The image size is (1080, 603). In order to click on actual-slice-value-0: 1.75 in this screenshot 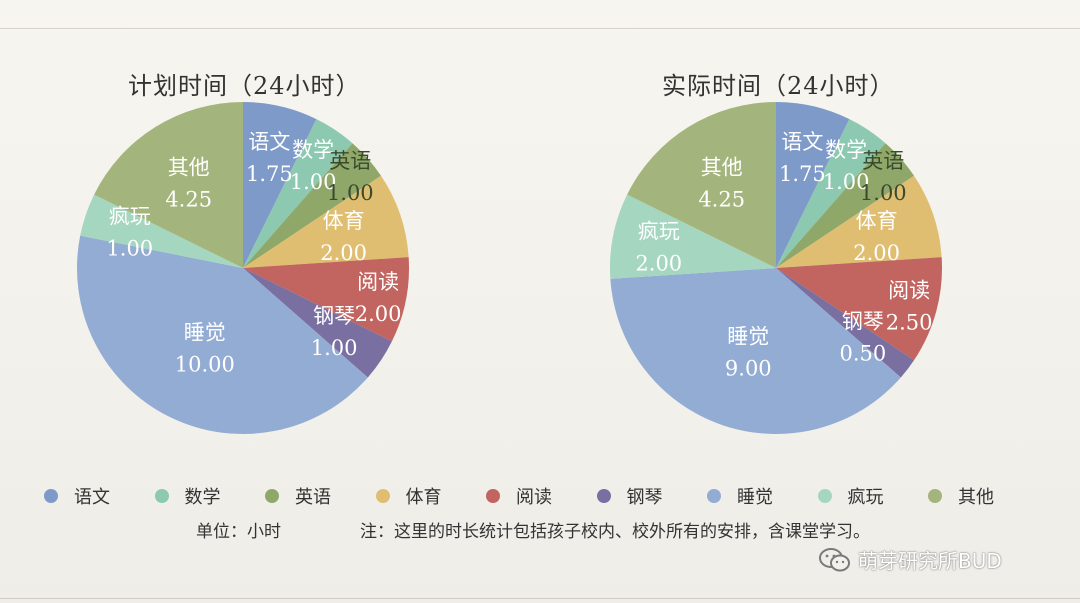, I will do `click(802, 174)`.